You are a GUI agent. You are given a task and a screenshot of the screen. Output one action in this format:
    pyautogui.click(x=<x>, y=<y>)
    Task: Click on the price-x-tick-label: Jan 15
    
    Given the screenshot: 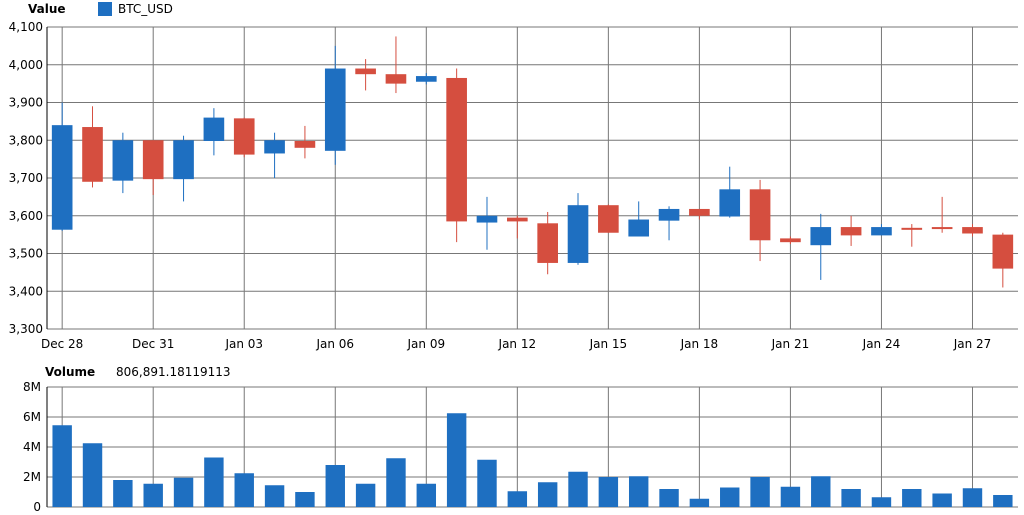 What is the action you would take?
    pyautogui.click(x=608, y=344)
    